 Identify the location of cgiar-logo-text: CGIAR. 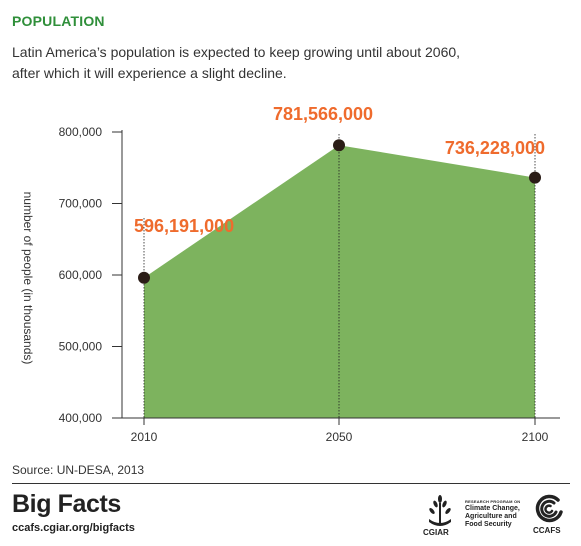
(436, 532).